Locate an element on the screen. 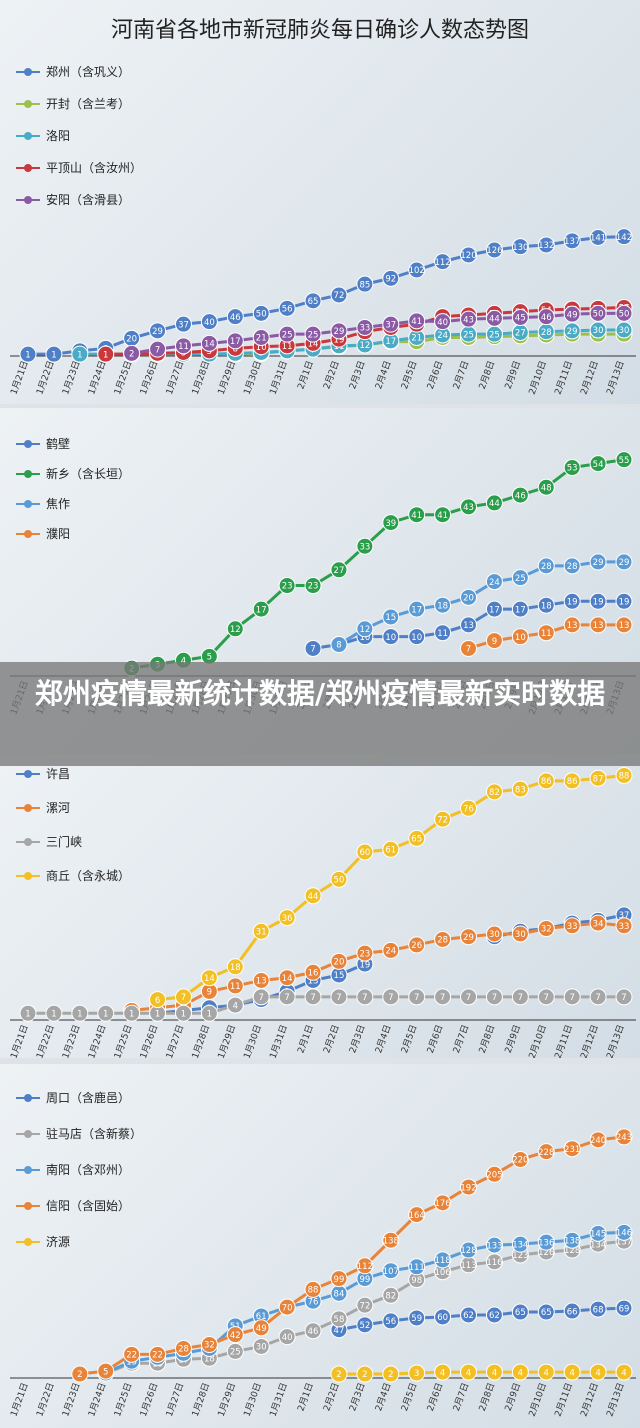 The height and width of the screenshot is (1428, 640). x-tick-label: 2月13日 is located at coordinates (615, 1399).